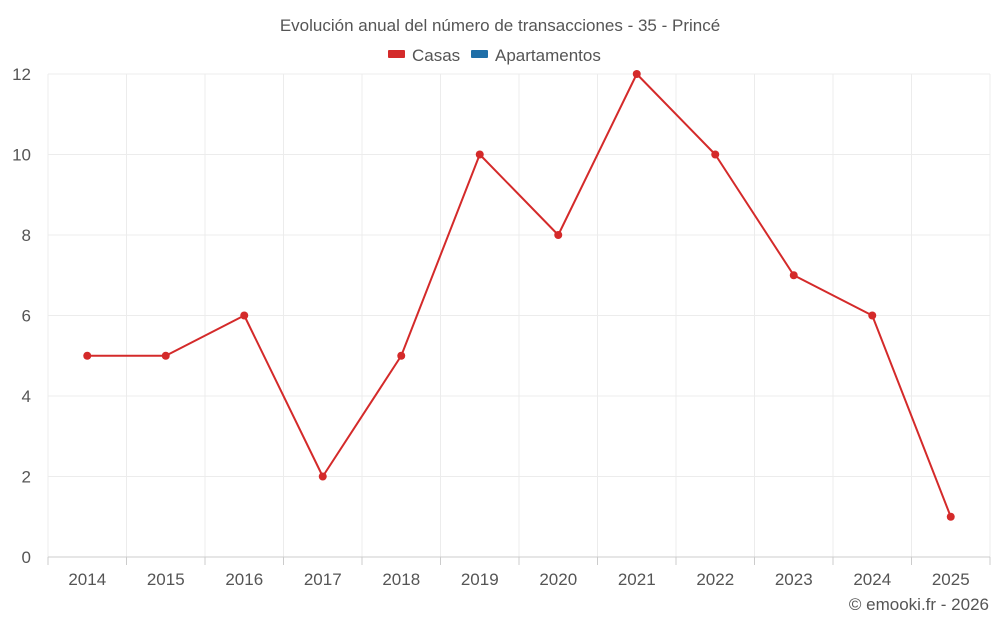  I want to click on x-tick-label: 2022, so click(715, 579).